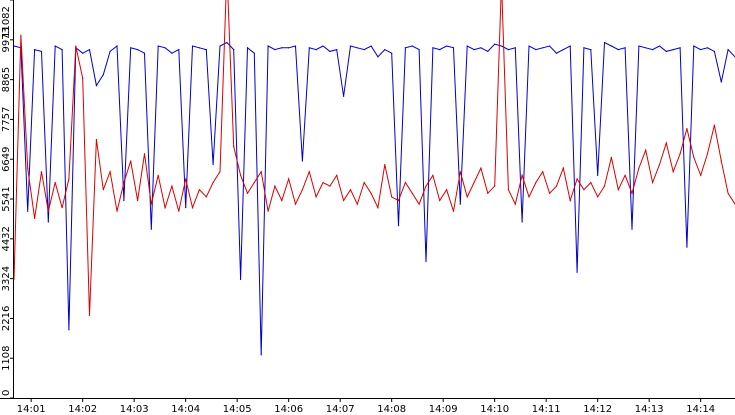 Image resolution: width=735 pixels, height=415 pixels. I want to click on x-tick-label: 14:13, so click(649, 409).